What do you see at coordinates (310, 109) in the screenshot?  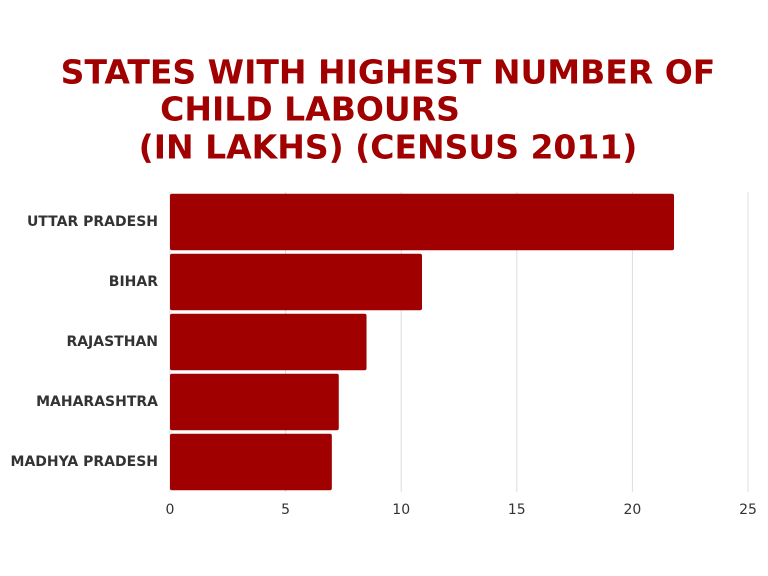 I see `chart-title: CHILD LABOURS` at bounding box center [310, 109].